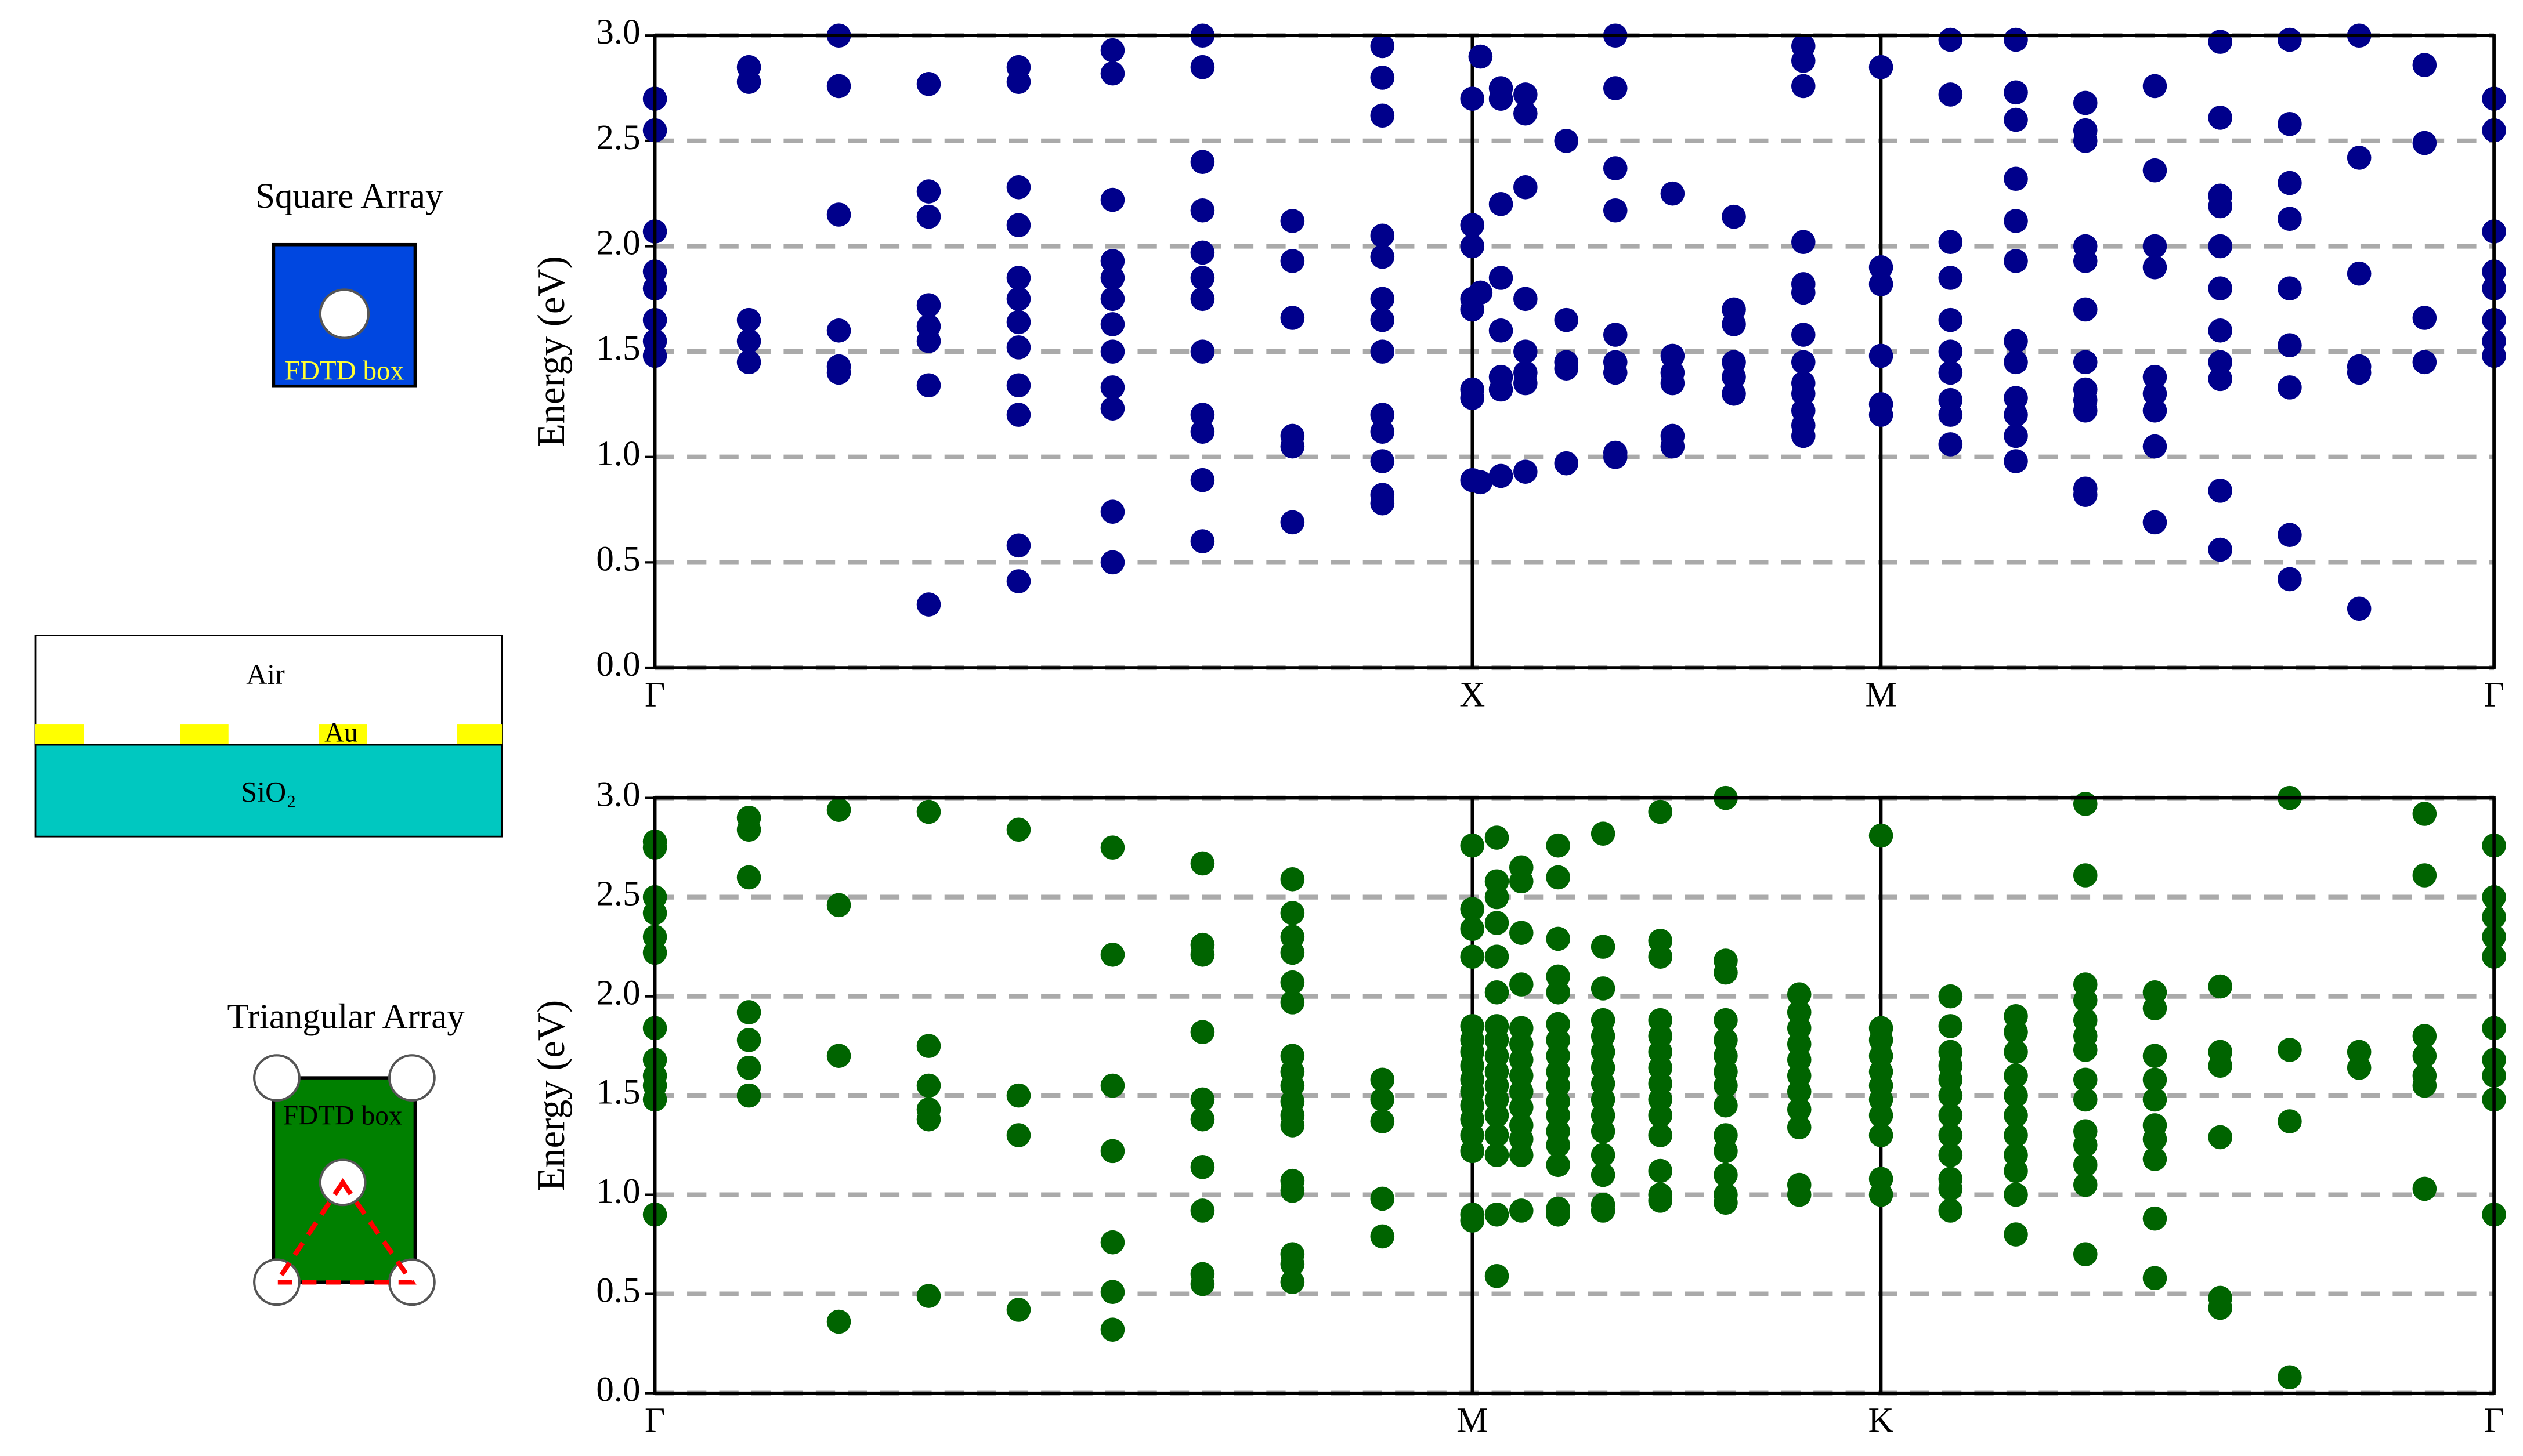  What do you see at coordinates (1472, 696) in the screenshot?
I see `x-tick-label: X` at bounding box center [1472, 696].